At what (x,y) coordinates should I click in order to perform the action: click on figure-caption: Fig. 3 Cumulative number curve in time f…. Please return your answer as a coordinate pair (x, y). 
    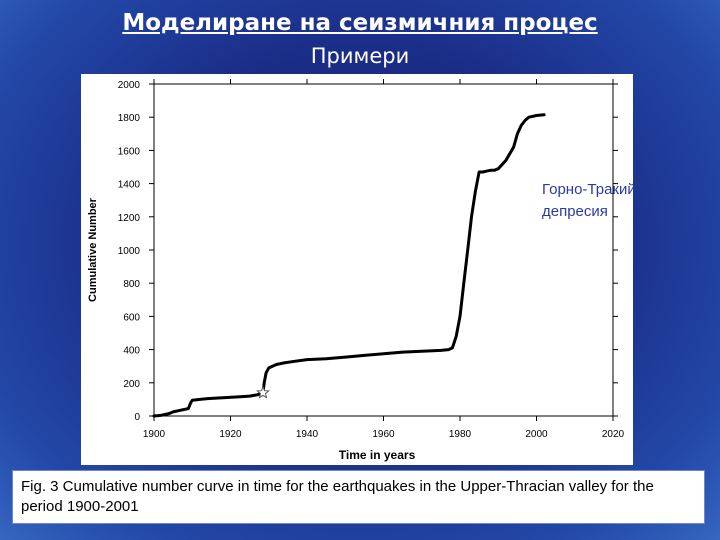
    Looking at the image, I should click on (358, 497).